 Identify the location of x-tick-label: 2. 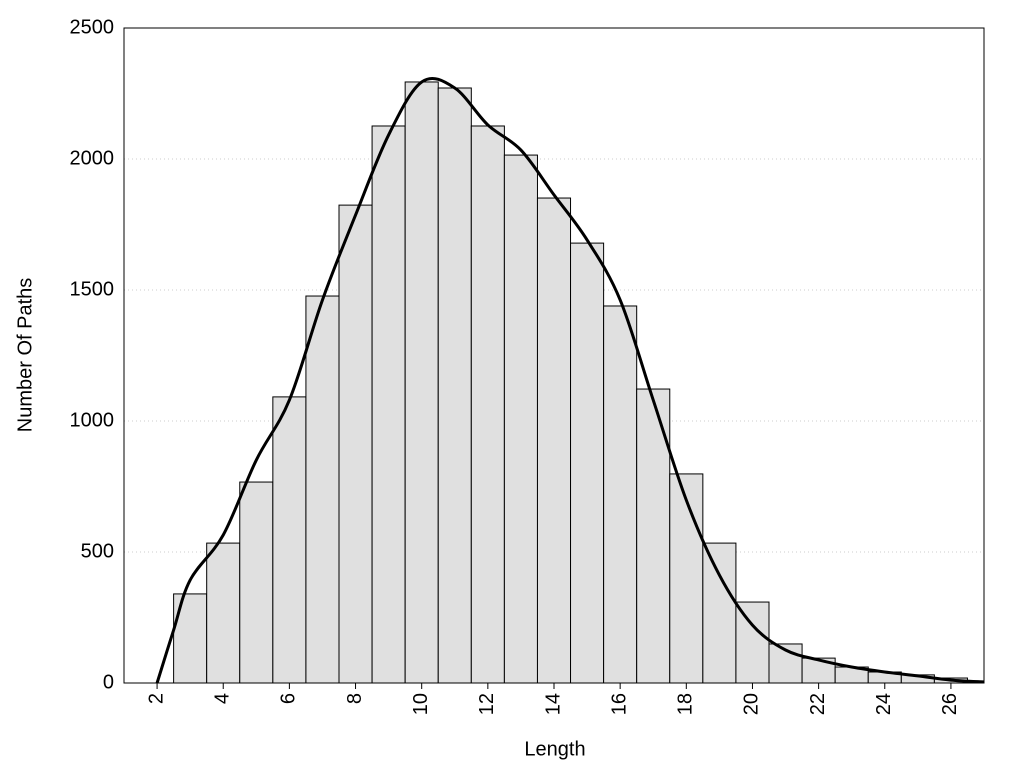
(156, 698).